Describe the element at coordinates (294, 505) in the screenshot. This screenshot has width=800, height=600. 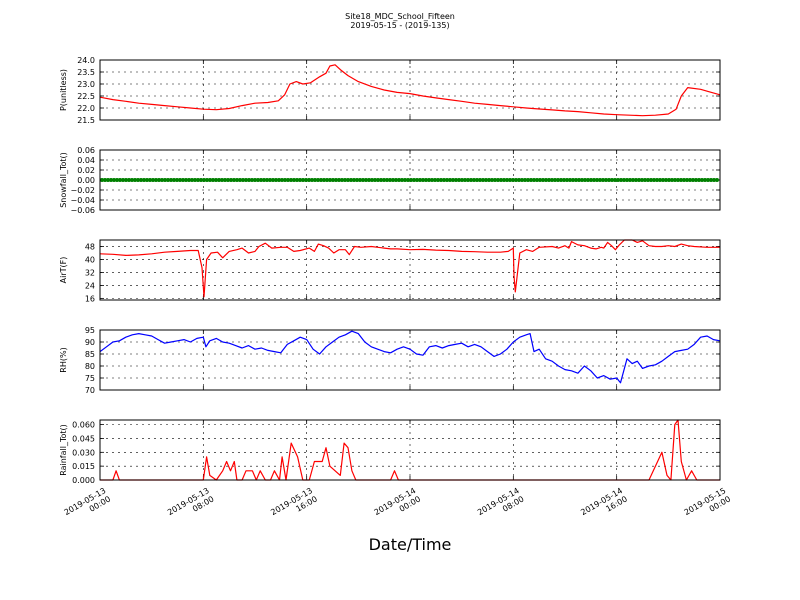
I see `x-tick-label: 2019-05-1316:00` at that location.